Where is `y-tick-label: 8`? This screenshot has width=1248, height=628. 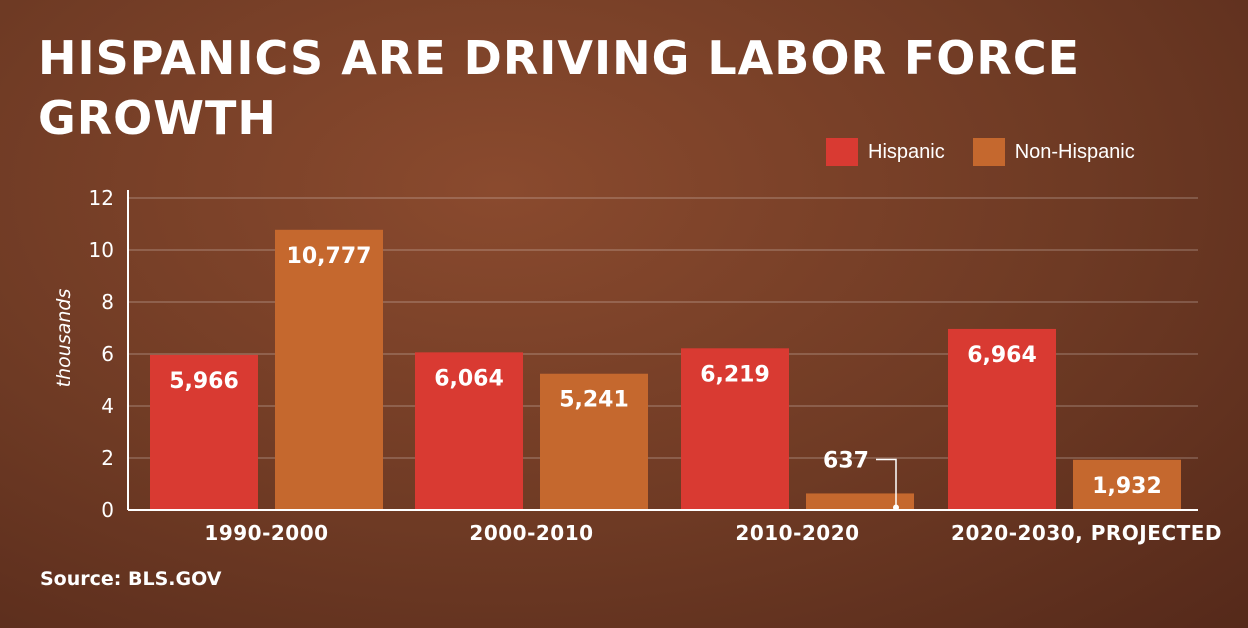
y-tick-label: 8 is located at coordinates (107, 302).